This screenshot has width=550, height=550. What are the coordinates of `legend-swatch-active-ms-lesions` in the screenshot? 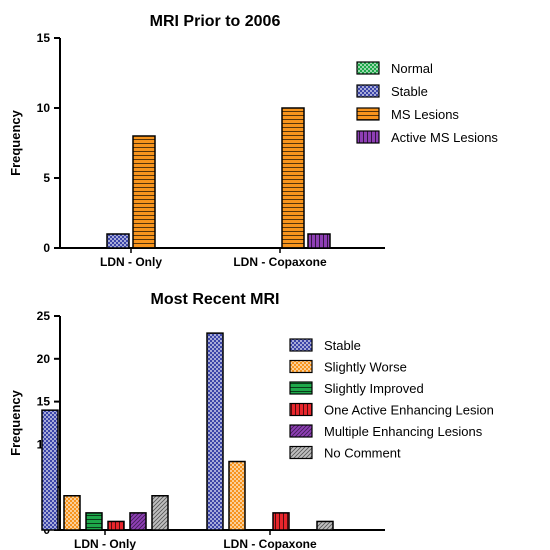 It's located at (368, 137).